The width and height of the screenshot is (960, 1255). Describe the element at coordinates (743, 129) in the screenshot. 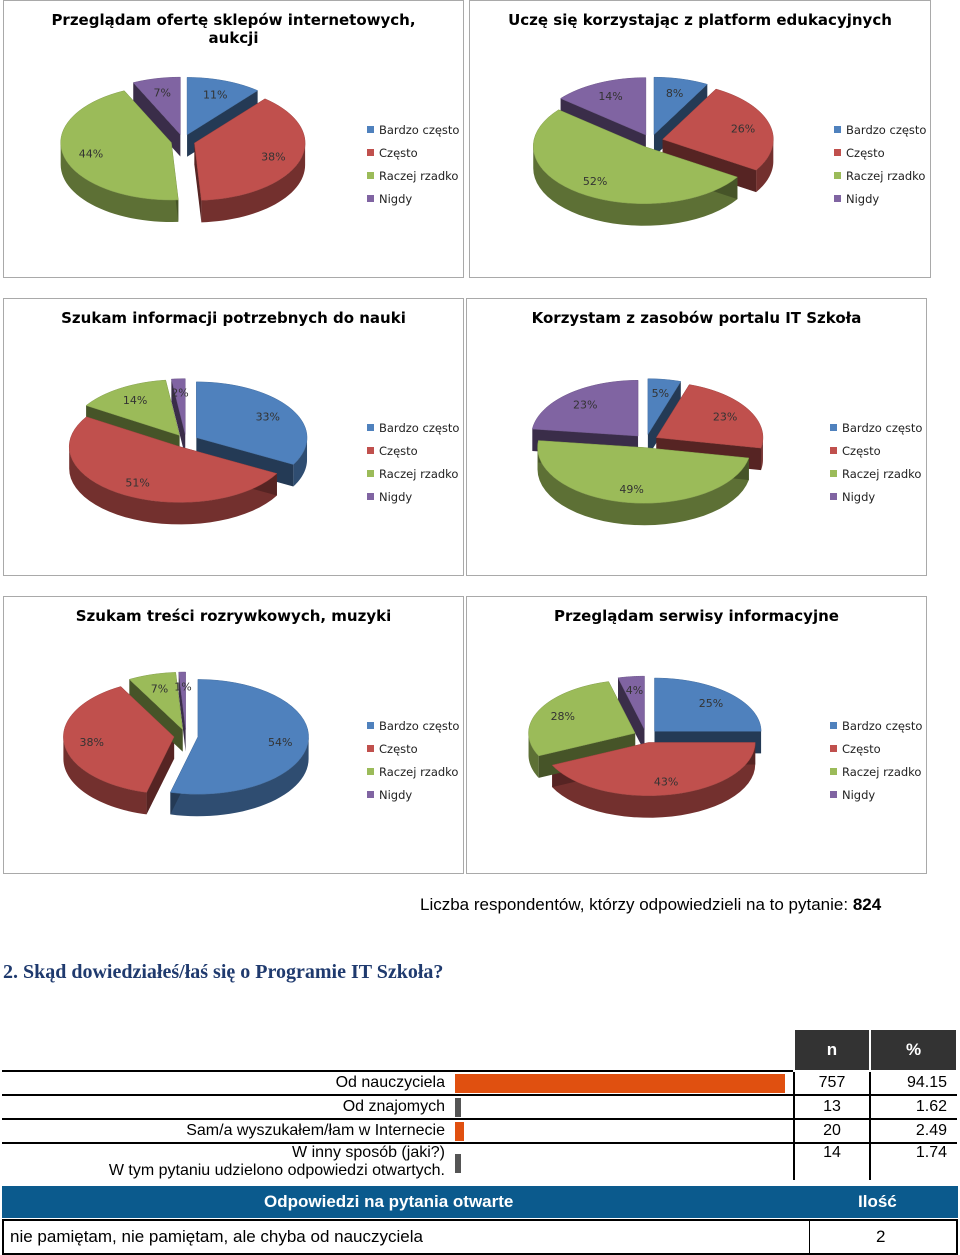

I see `pie-data-label: 26%` at that location.